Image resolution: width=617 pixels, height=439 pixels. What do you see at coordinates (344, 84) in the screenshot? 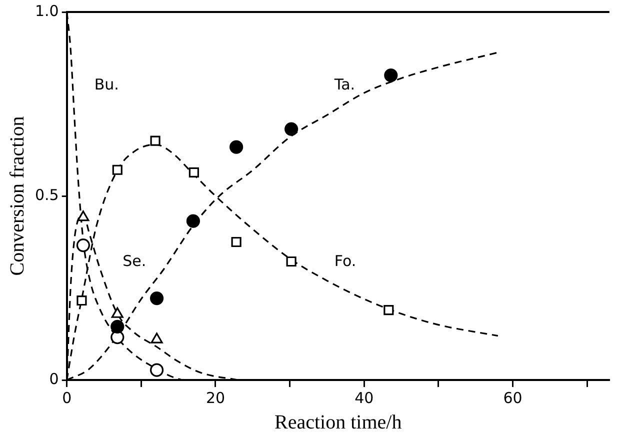
I see `annotation: Ta.` at bounding box center [344, 84].